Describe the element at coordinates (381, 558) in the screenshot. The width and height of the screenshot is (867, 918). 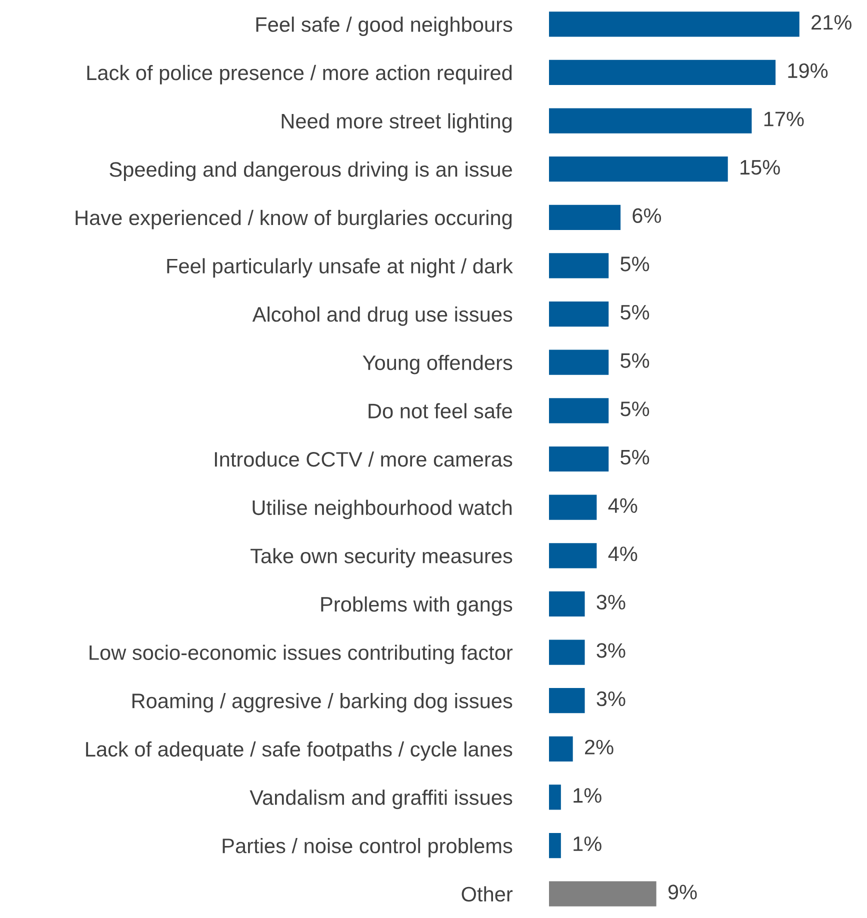
I see `y-tick-label: Take own security measures` at that location.